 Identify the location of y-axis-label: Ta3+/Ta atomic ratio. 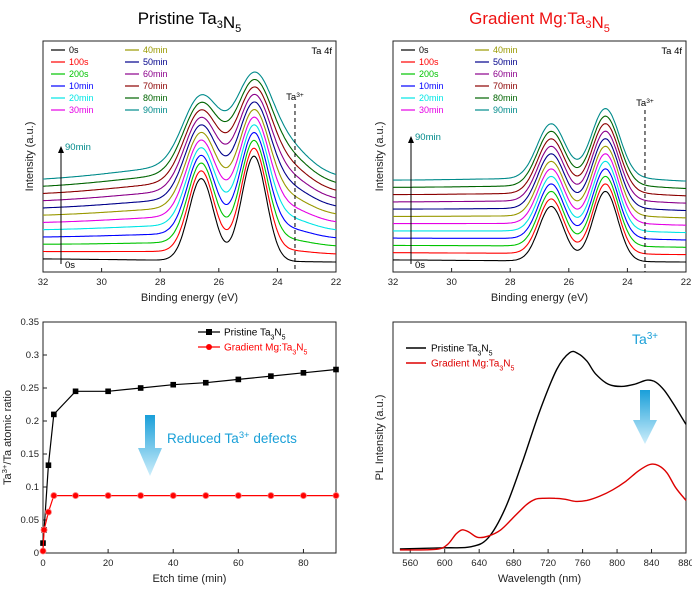
(7, 437).